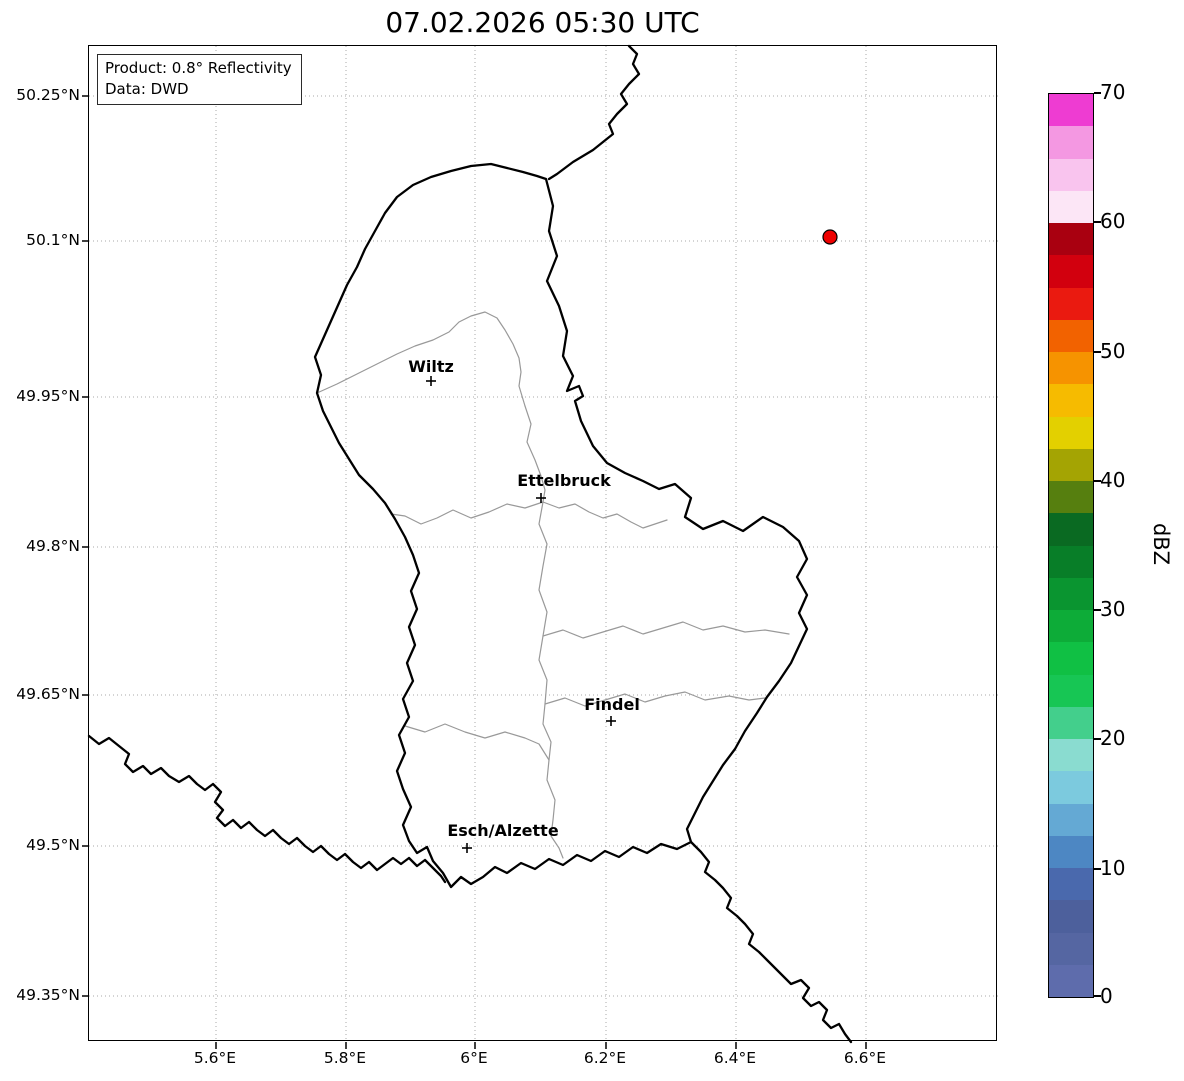  Describe the element at coordinates (605, 1058) in the screenshot. I see `x-tick-label: 6.2°E` at that location.